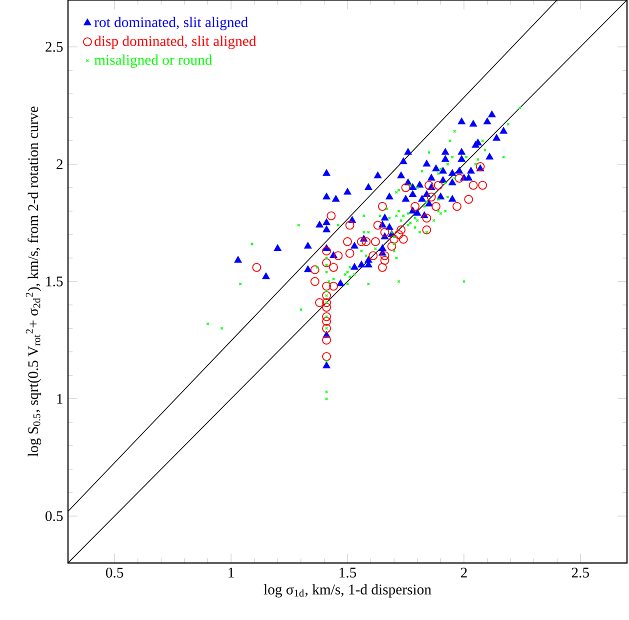 This screenshot has width=629, height=620. Describe the element at coordinates (231, 573) in the screenshot. I see `x-tick-label: 1` at that location.